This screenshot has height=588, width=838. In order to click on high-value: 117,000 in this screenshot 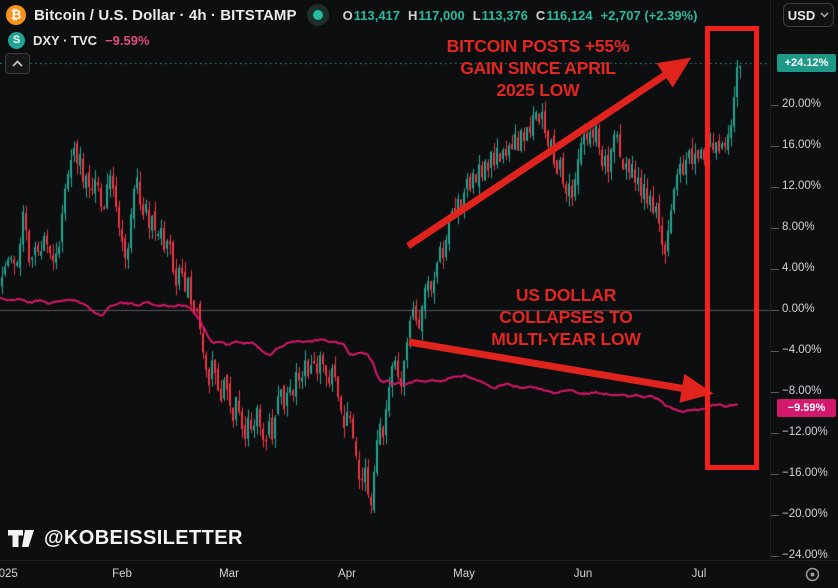, I will do `click(441, 15)`.